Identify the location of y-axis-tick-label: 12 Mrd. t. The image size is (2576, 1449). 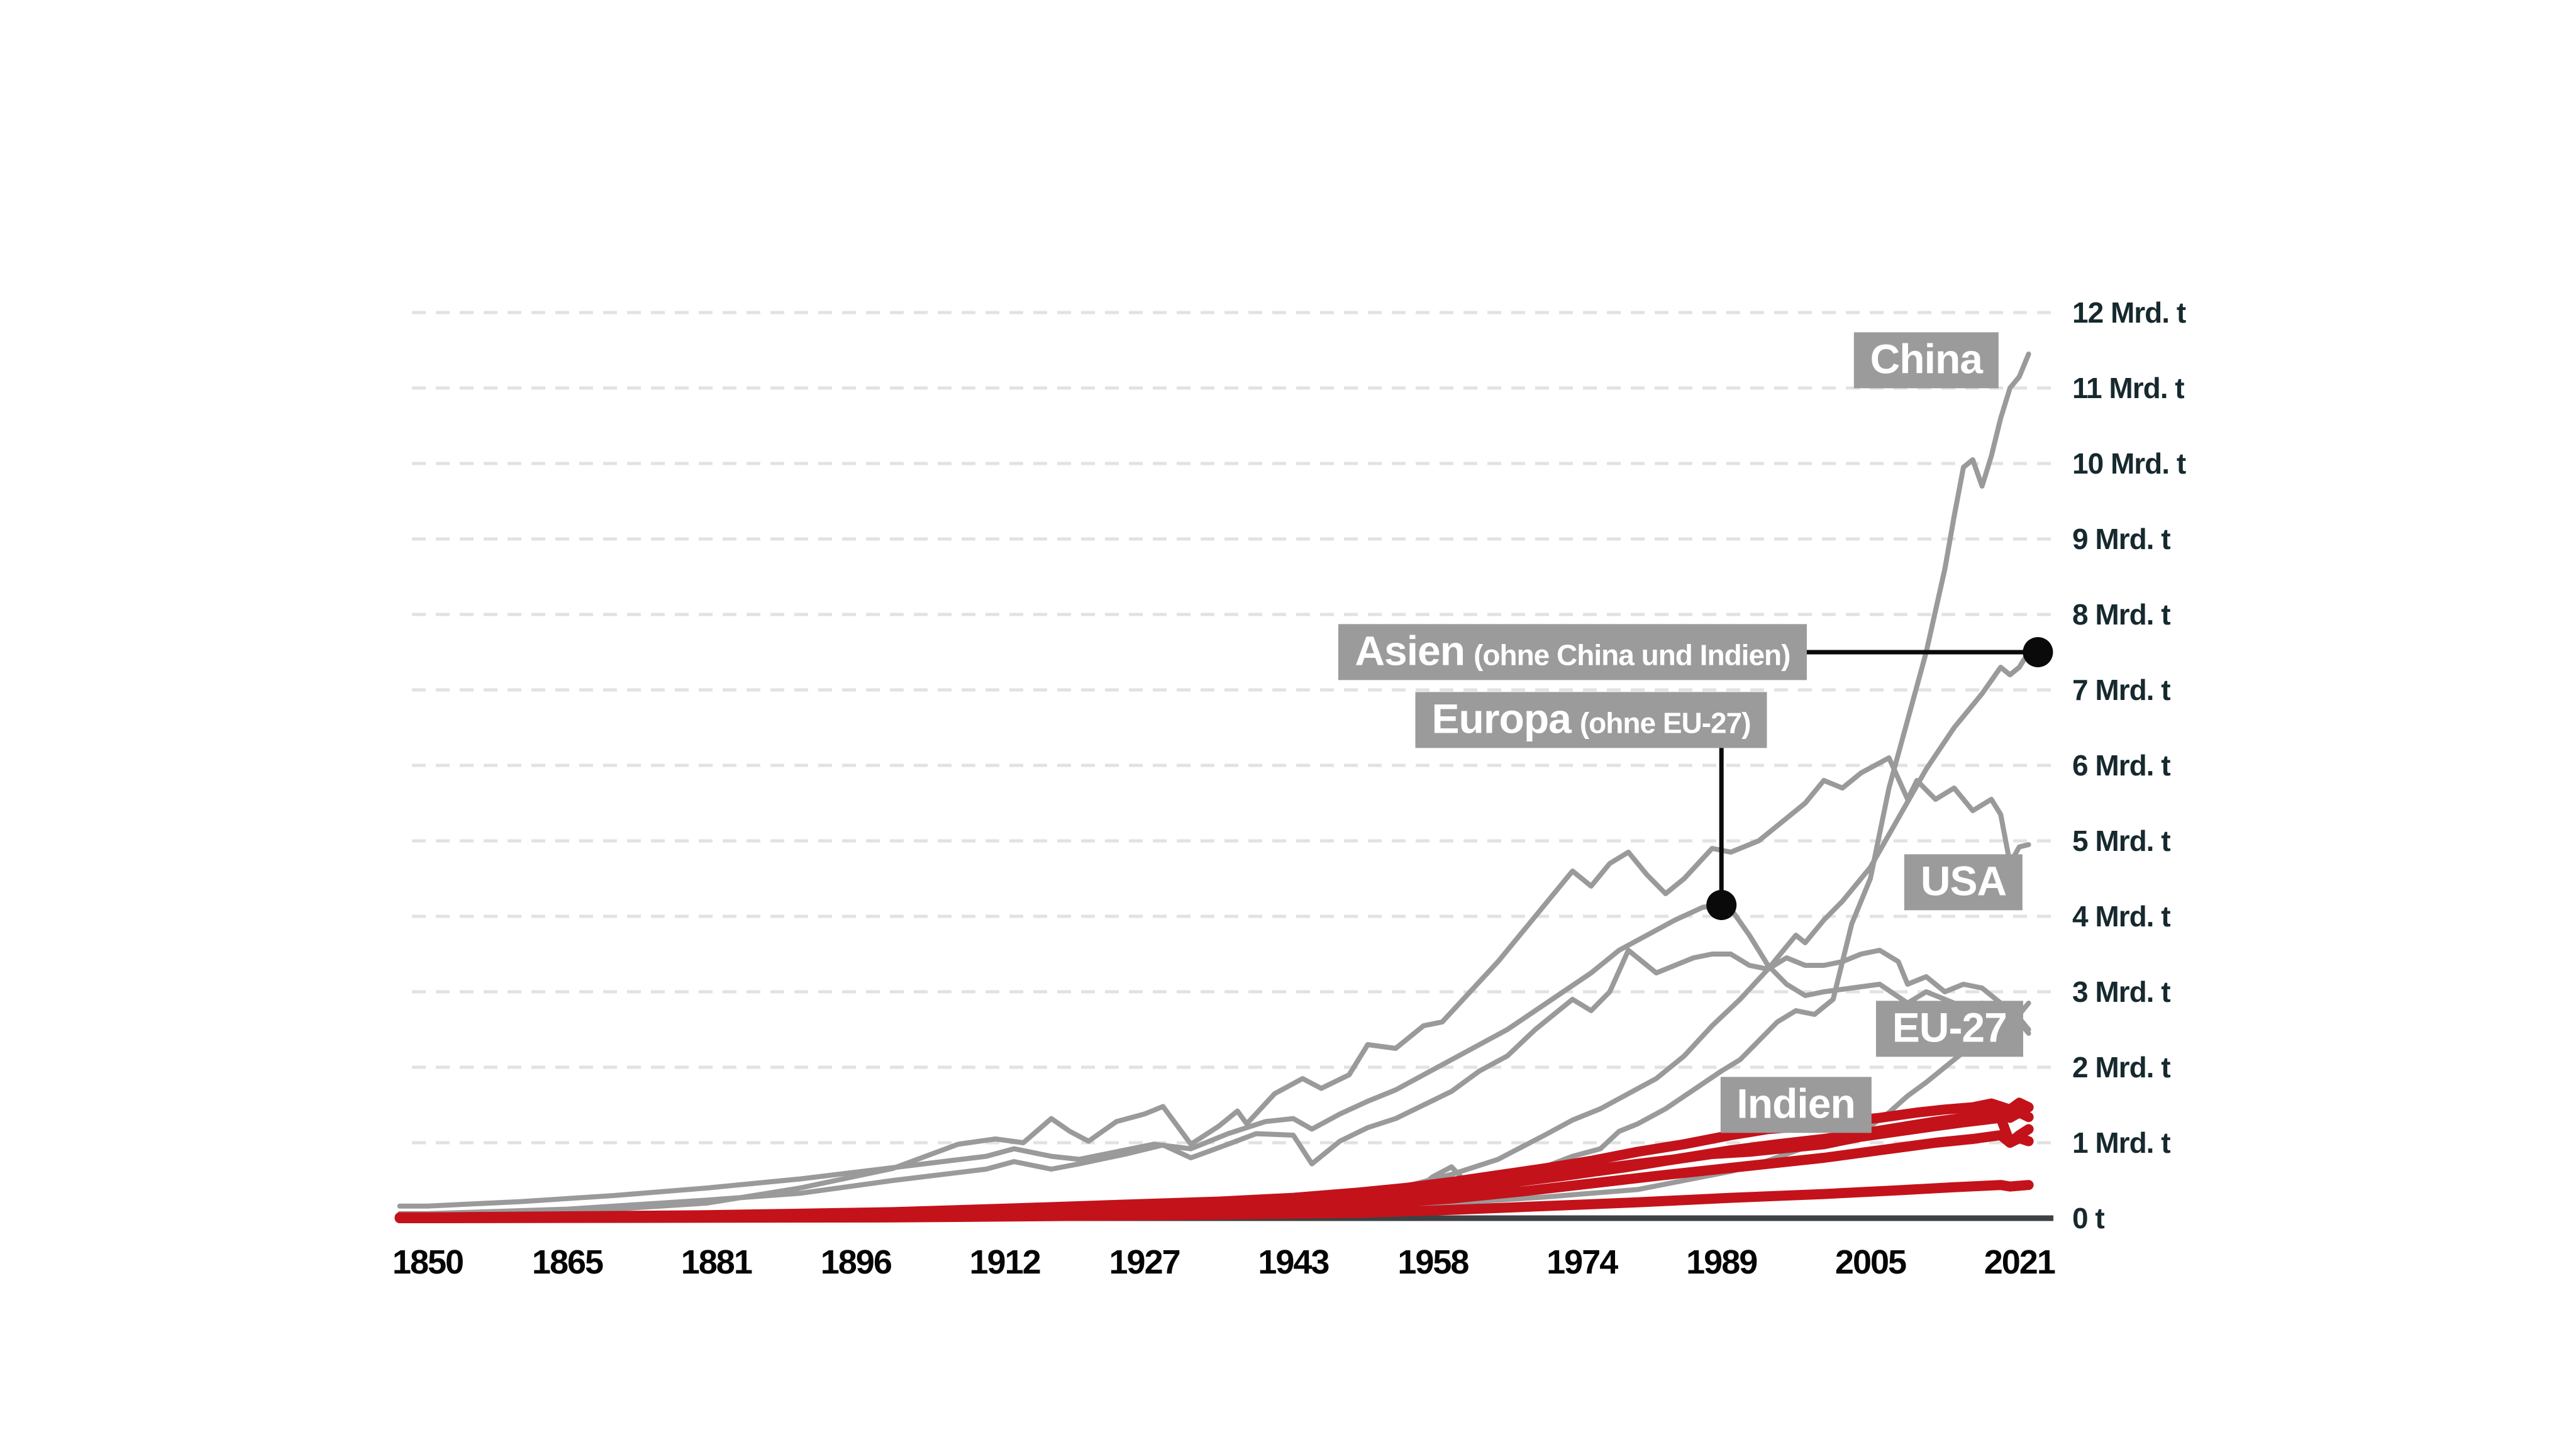
(2129, 312).